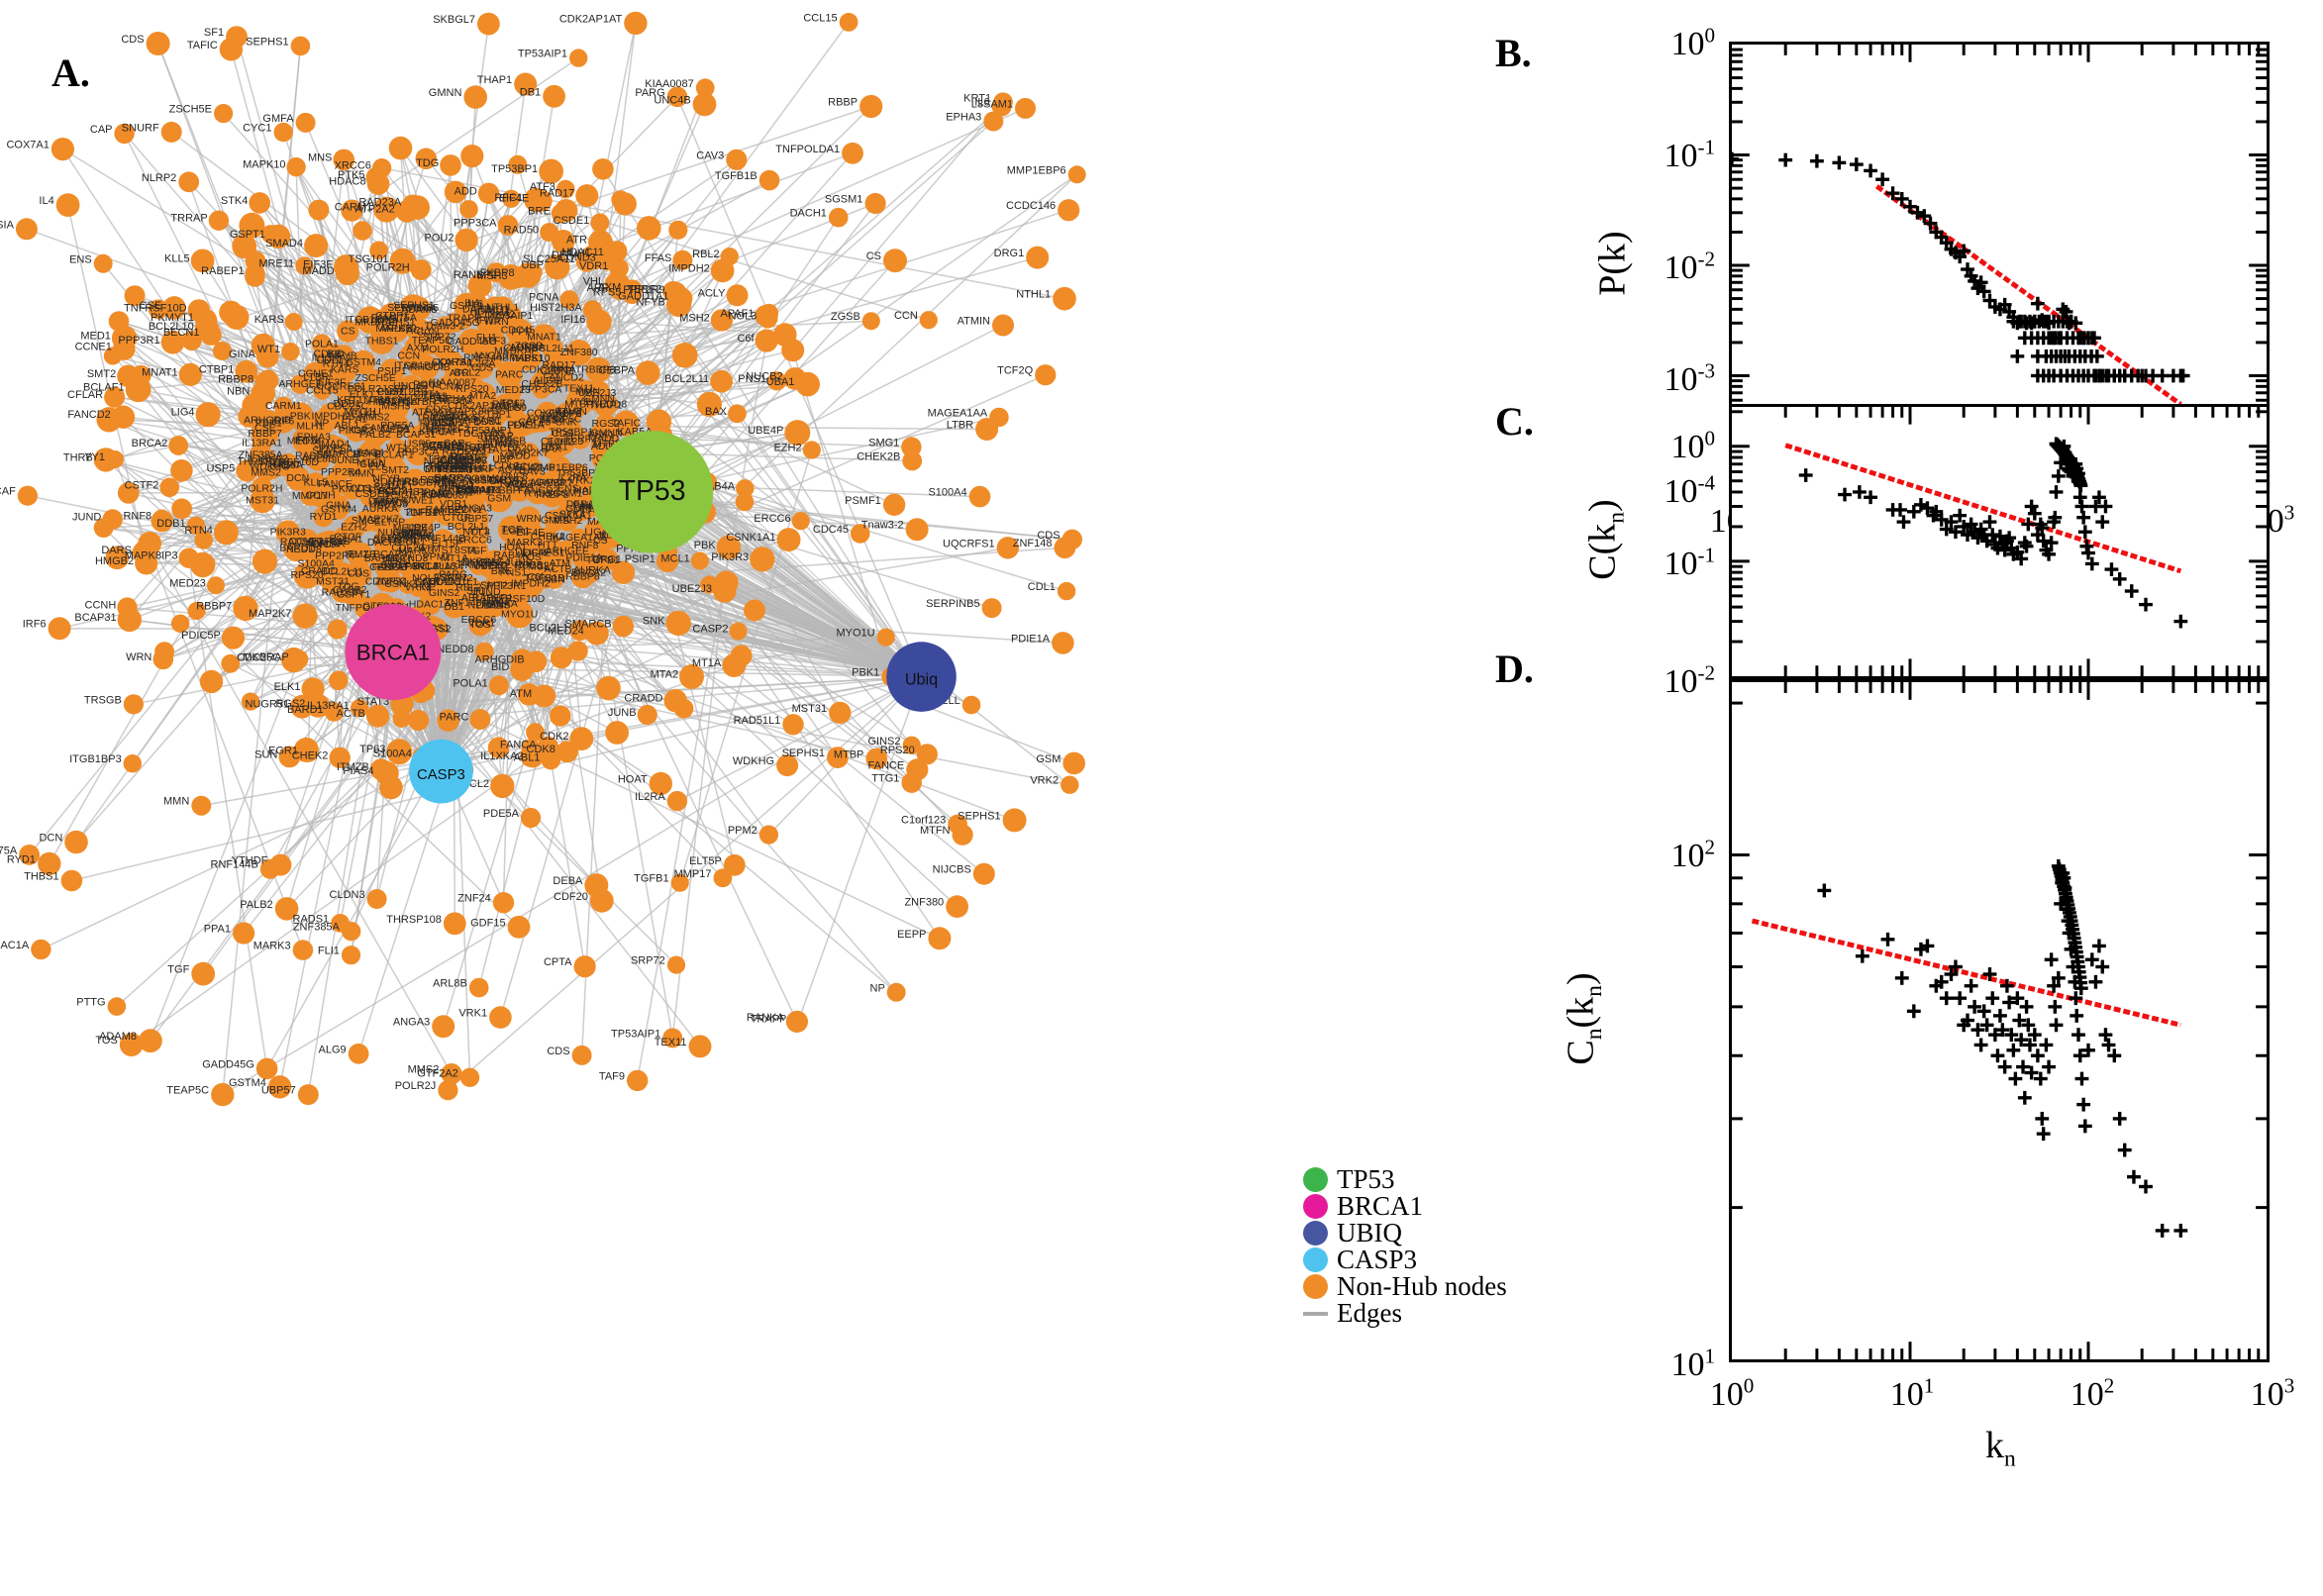 The width and height of the screenshot is (2323, 1596). Describe the element at coordinates (843, 103) in the screenshot. I see `svg-text: RBBP` at that location.